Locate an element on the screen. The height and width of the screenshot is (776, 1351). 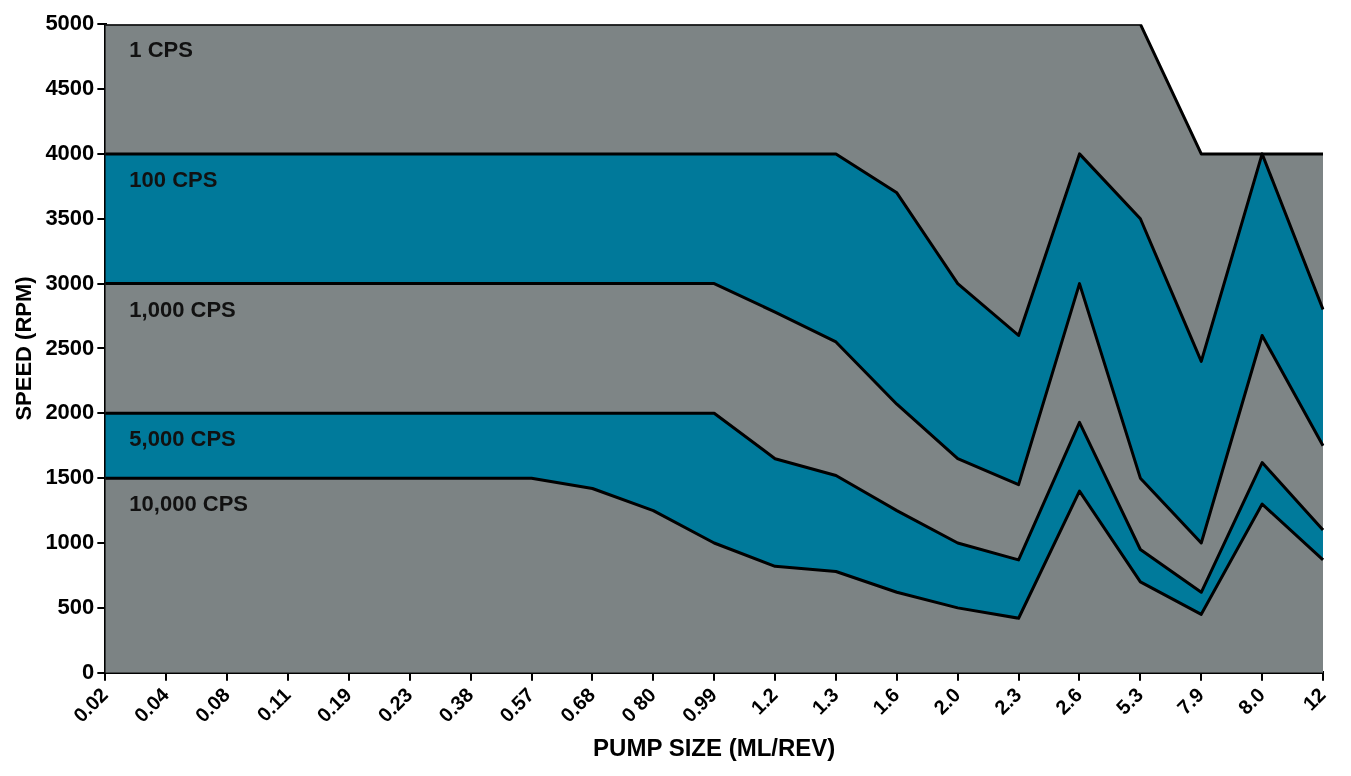
y-tick-label: 0 is located at coordinates (88, 671).